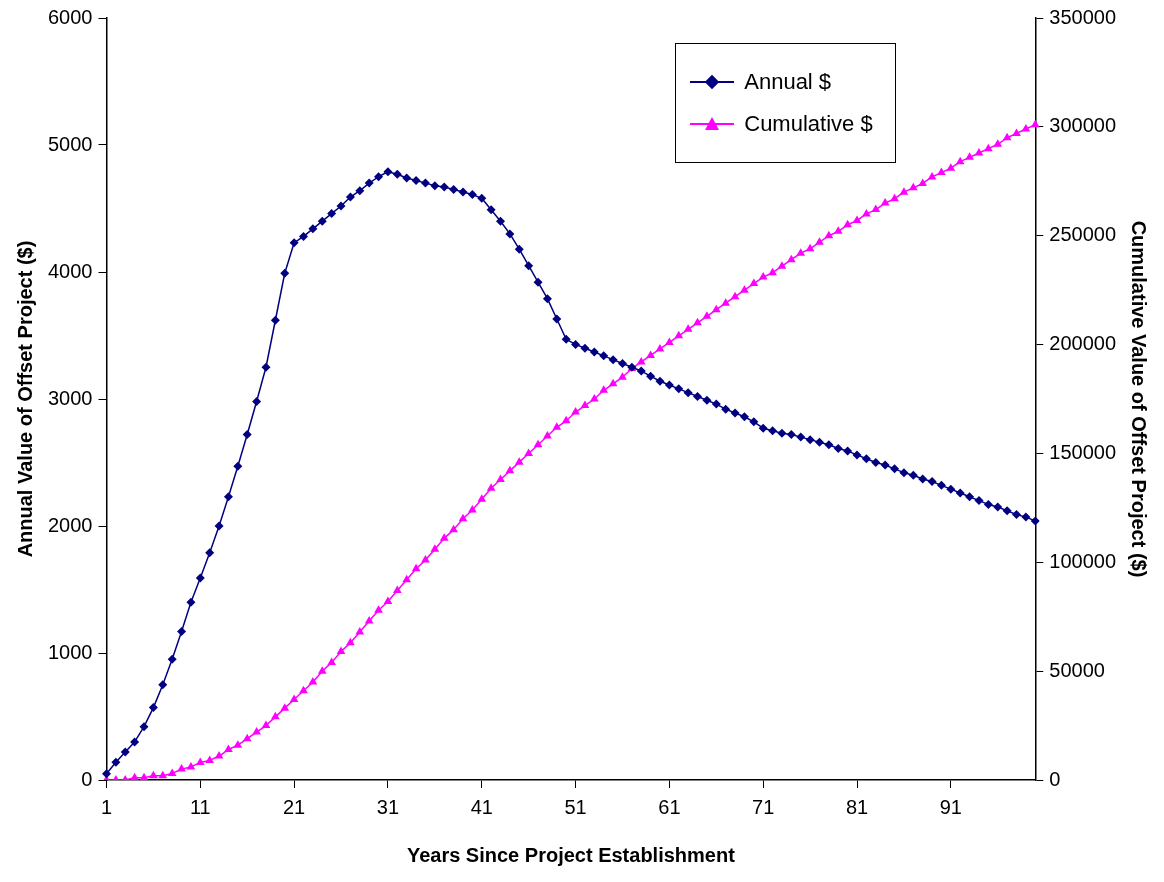 This screenshot has height=882, width=1164. I want to click on x-tick-label: 31, so click(388, 806).